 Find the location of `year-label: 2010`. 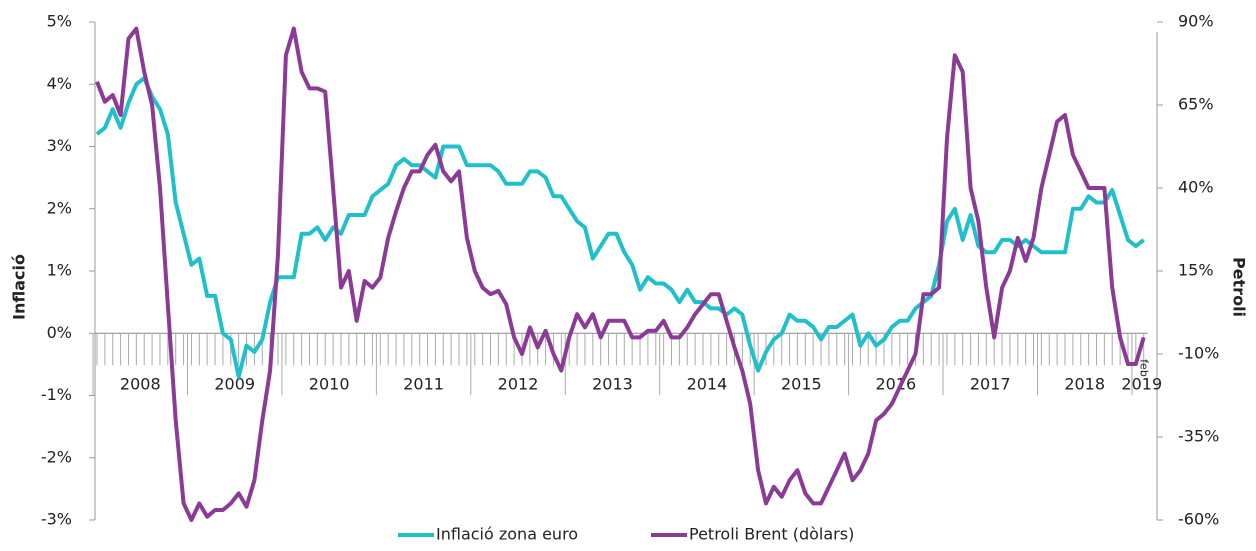

year-label: 2010 is located at coordinates (329, 384).